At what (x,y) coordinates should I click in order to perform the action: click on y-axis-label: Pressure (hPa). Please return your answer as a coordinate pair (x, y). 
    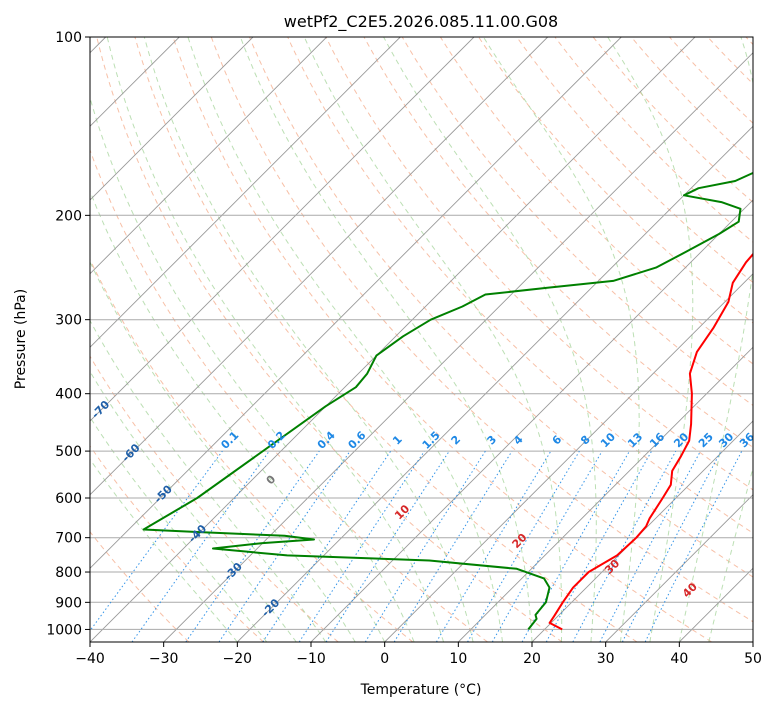
    Looking at the image, I should click on (21, 339).